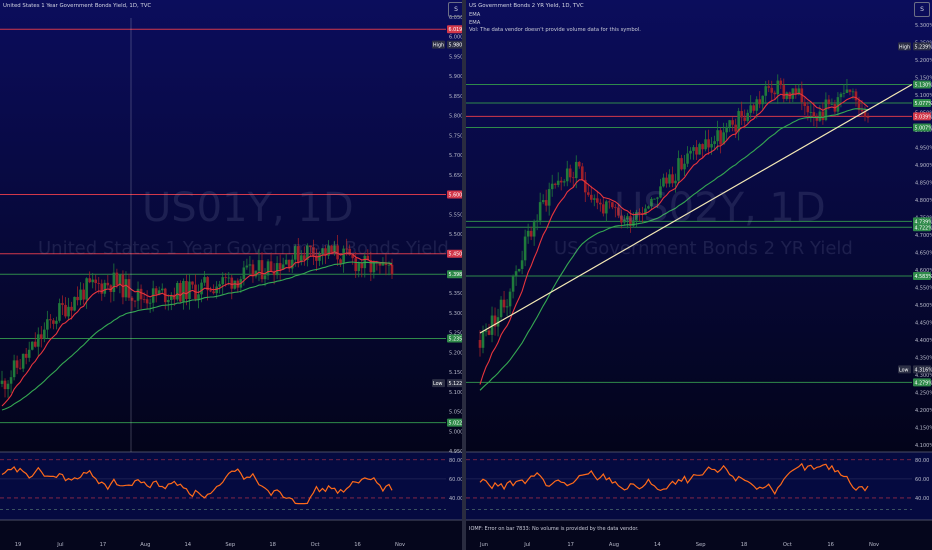  I want to click on left-ema-slow-line, so click(197, 336).